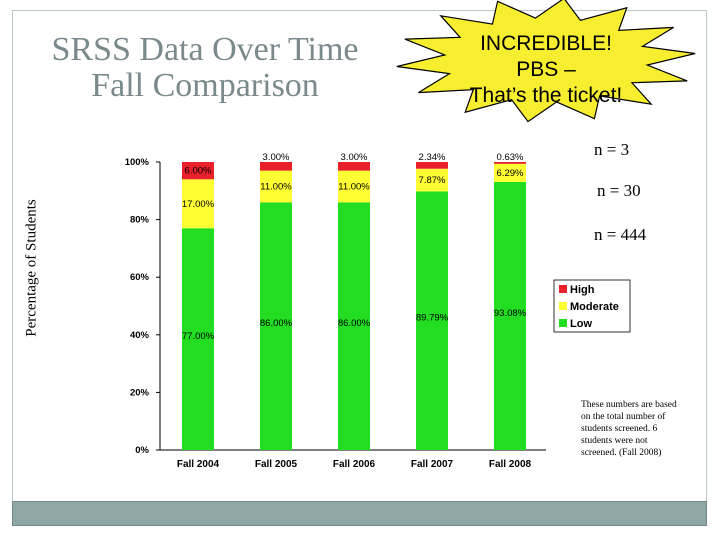  I want to click on y-tick-label: 0%, so click(142, 450).